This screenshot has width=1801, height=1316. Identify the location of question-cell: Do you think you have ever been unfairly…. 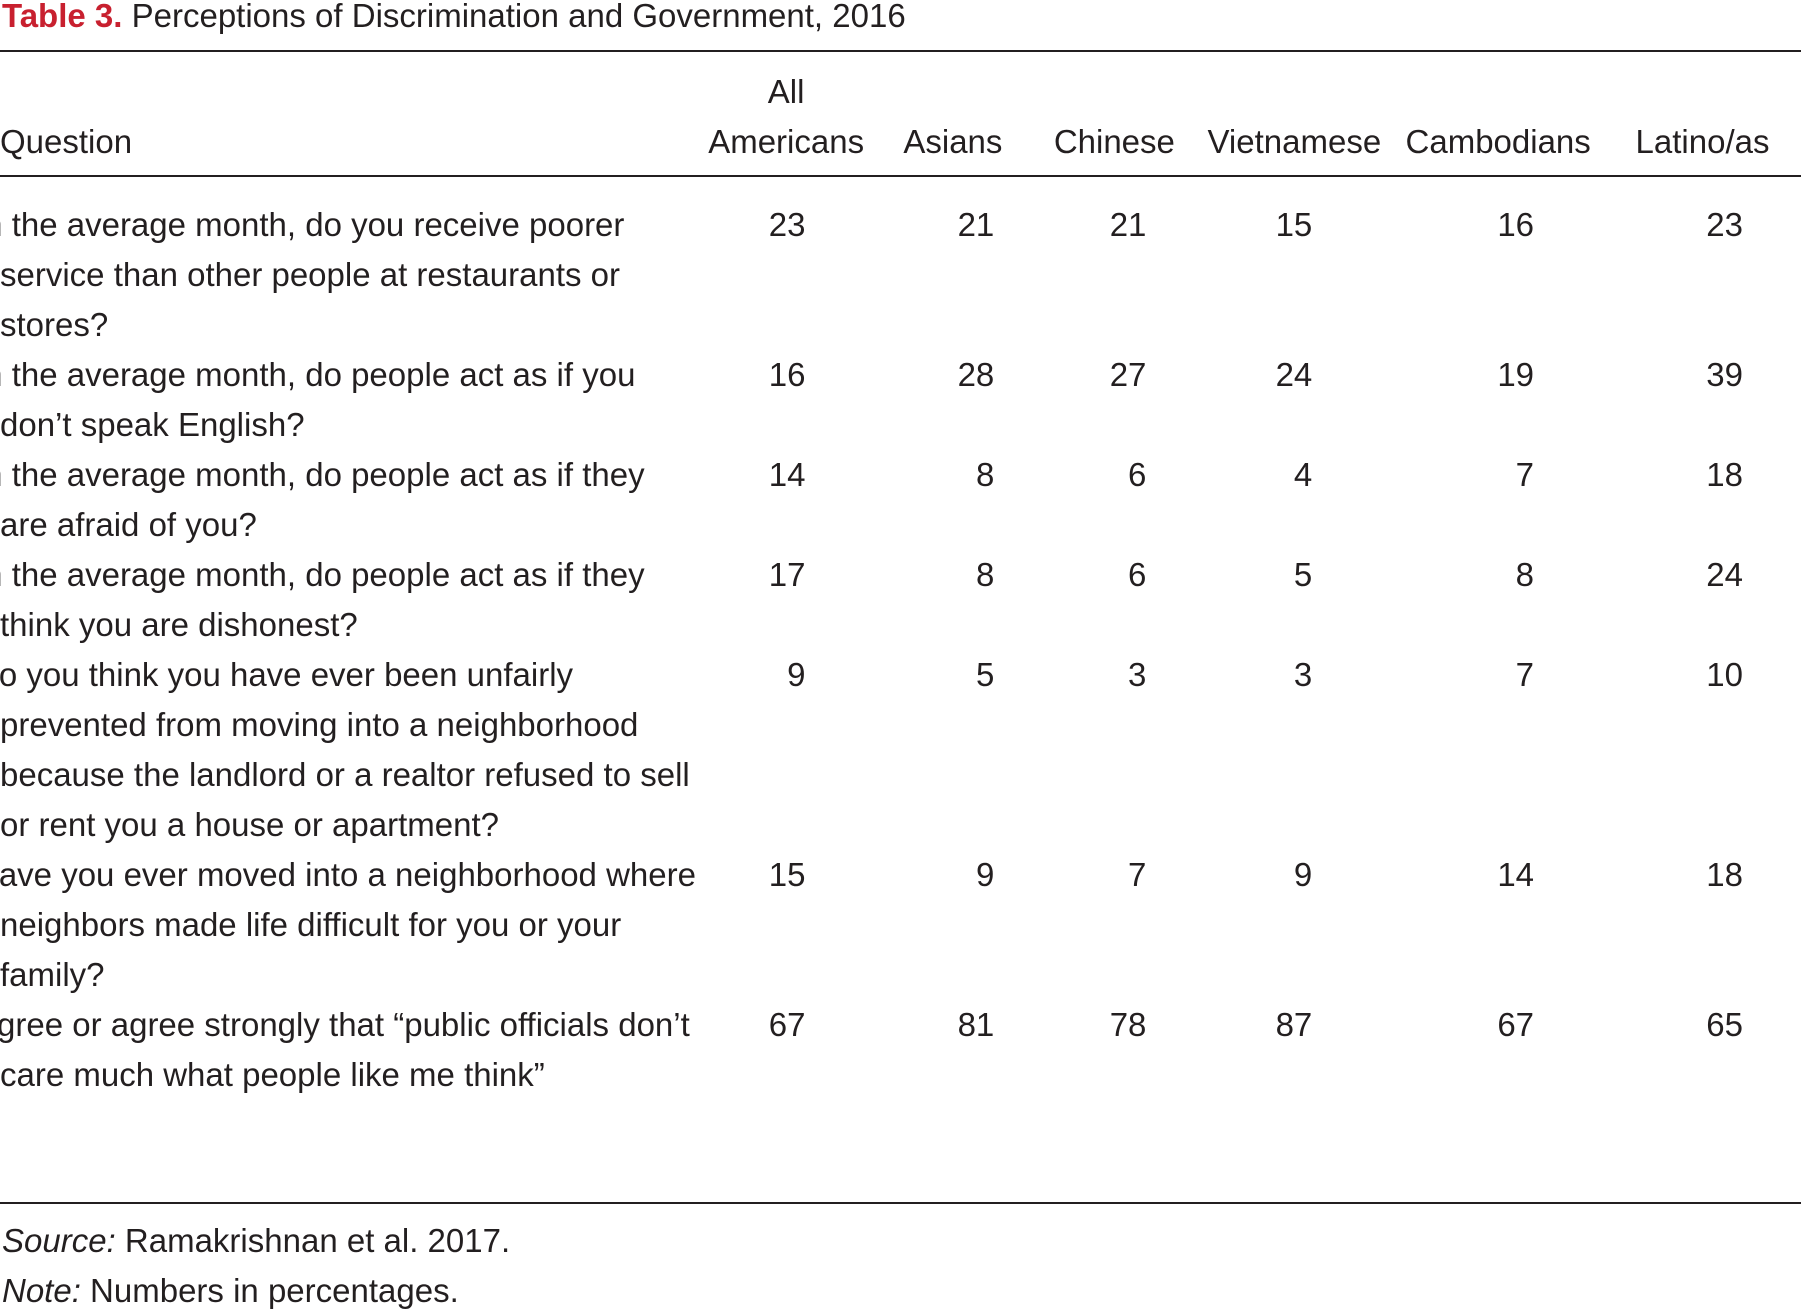
(345, 749).